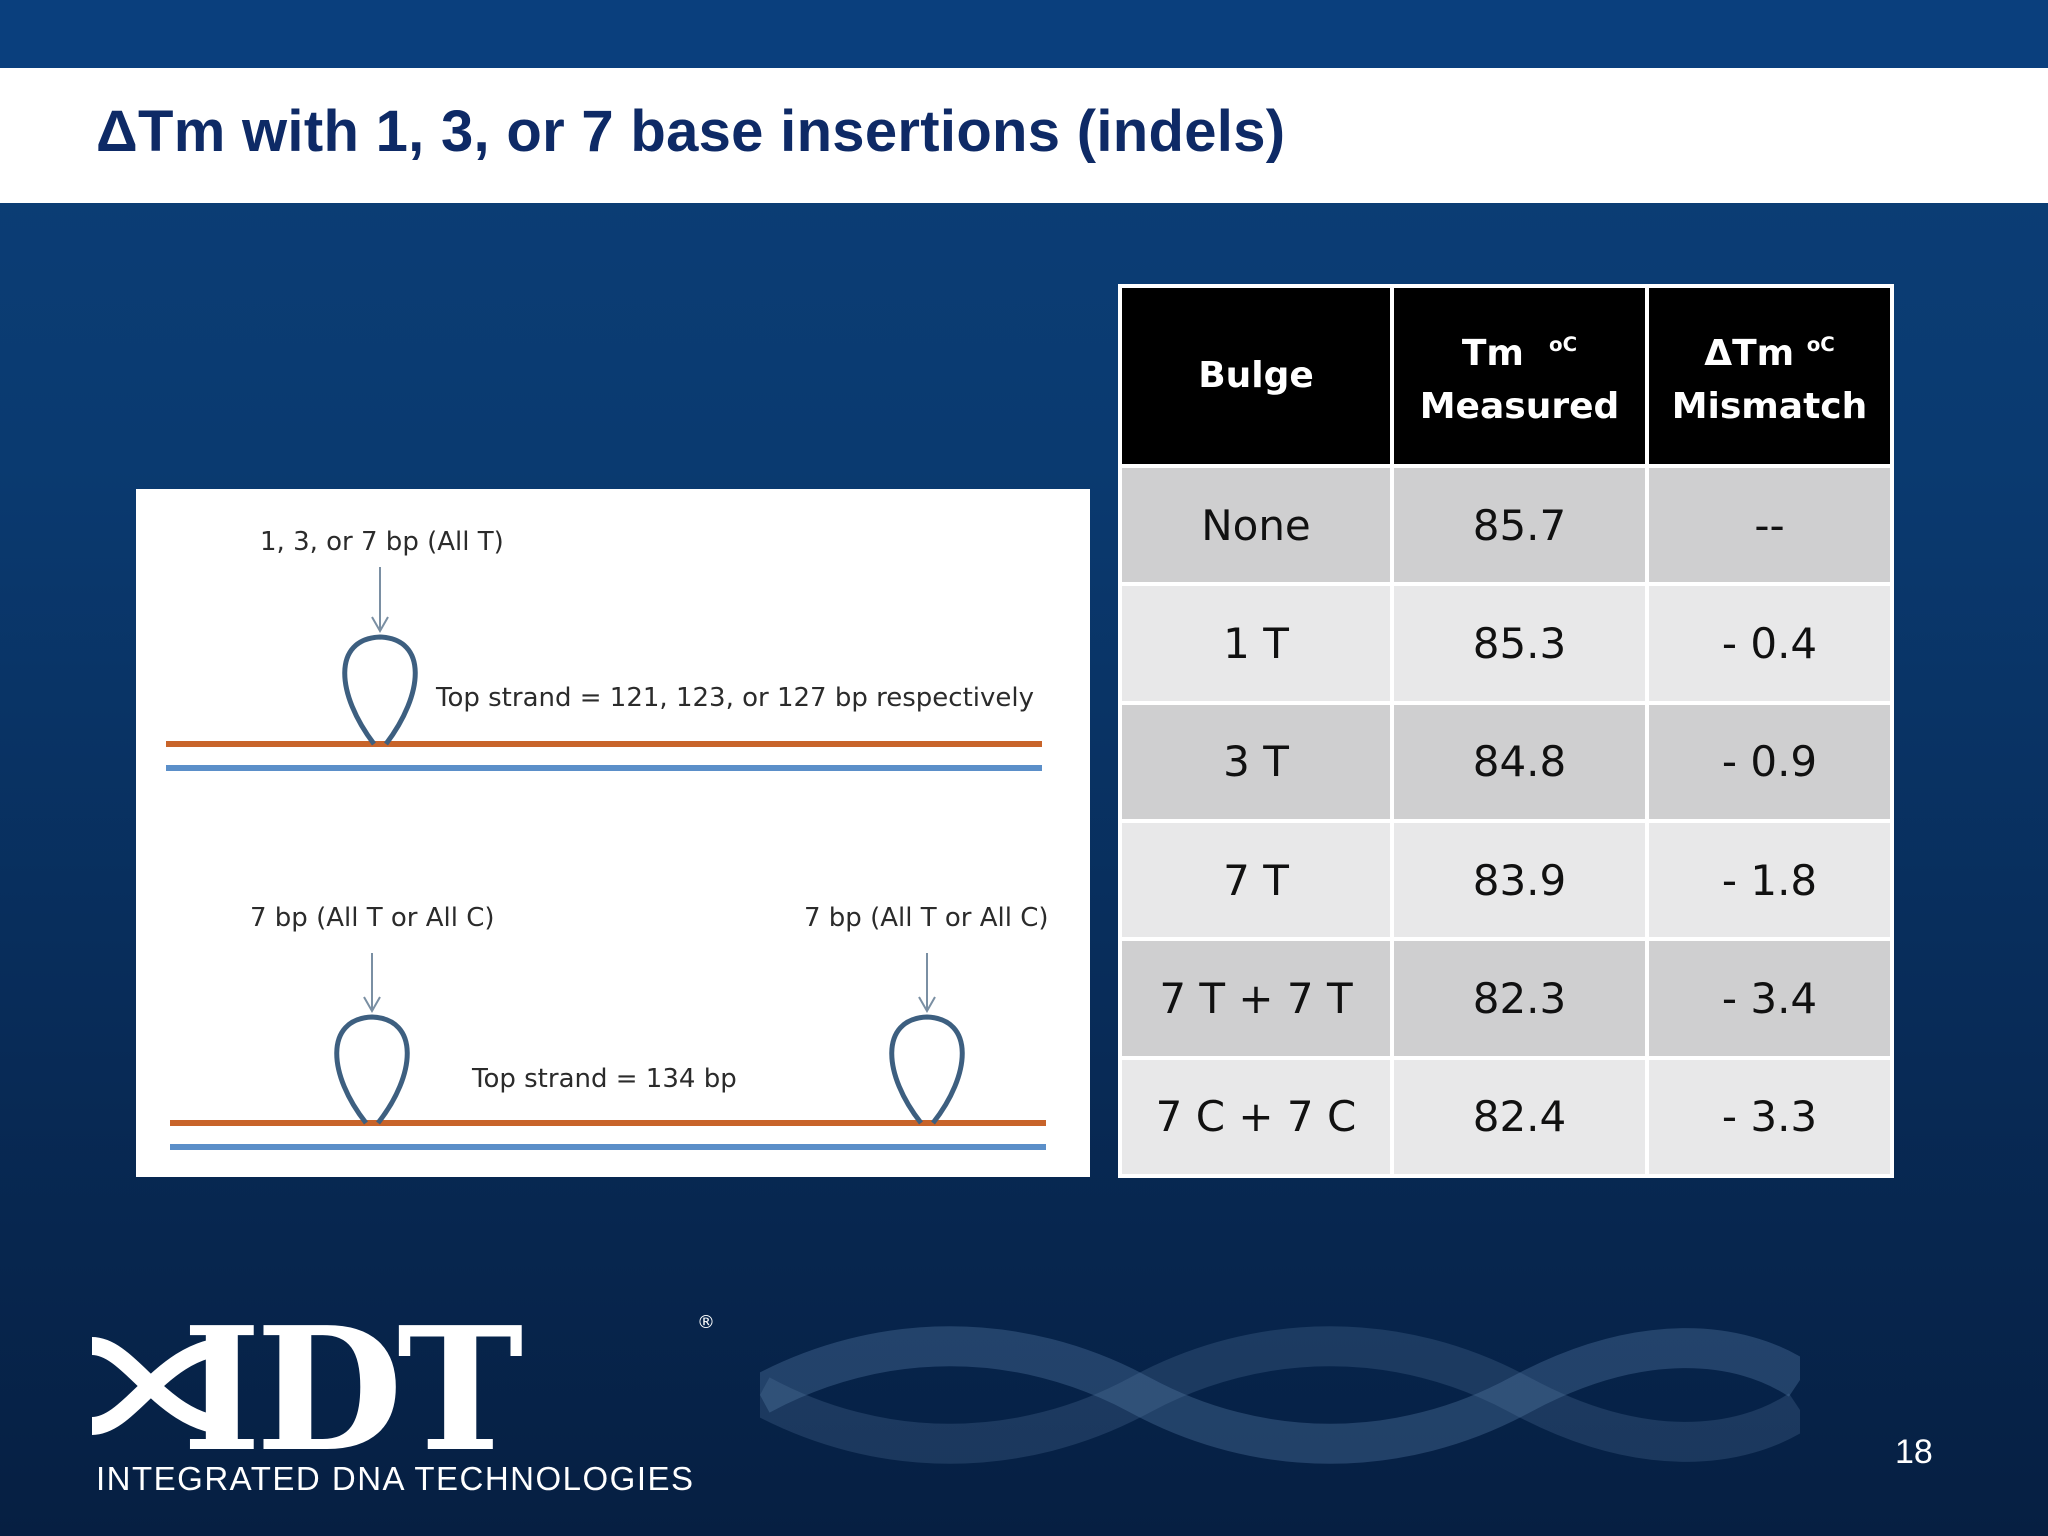 This screenshot has height=1536, width=2048. I want to click on bottom-strand-length-label: Top strand = 134 bp, so click(604, 1079).